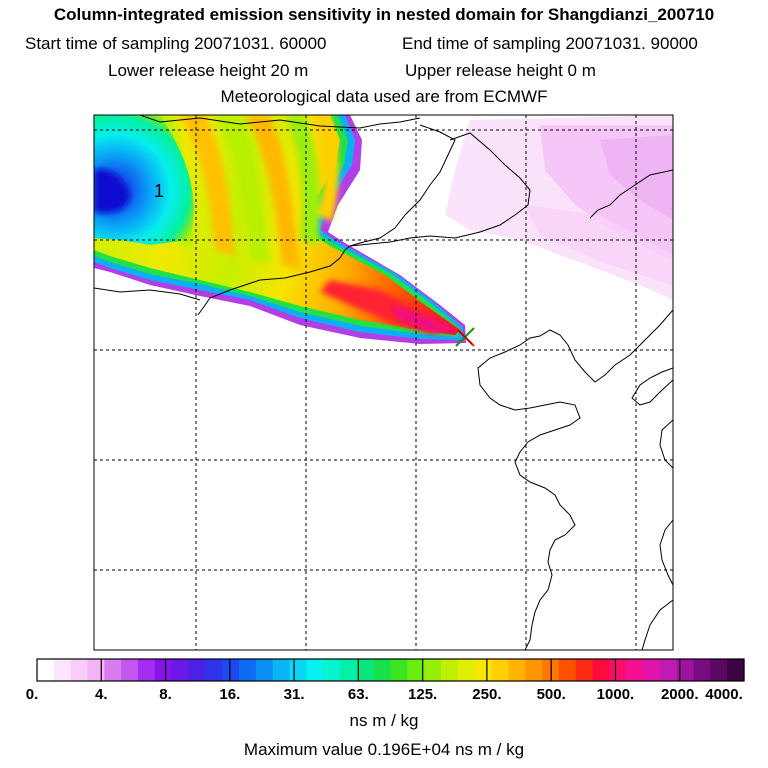 The image size is (768, 768). Describe the element at coordinates (615, 694) in the screenshot. I see `colorbar-tick-label: 1000.` at that location.